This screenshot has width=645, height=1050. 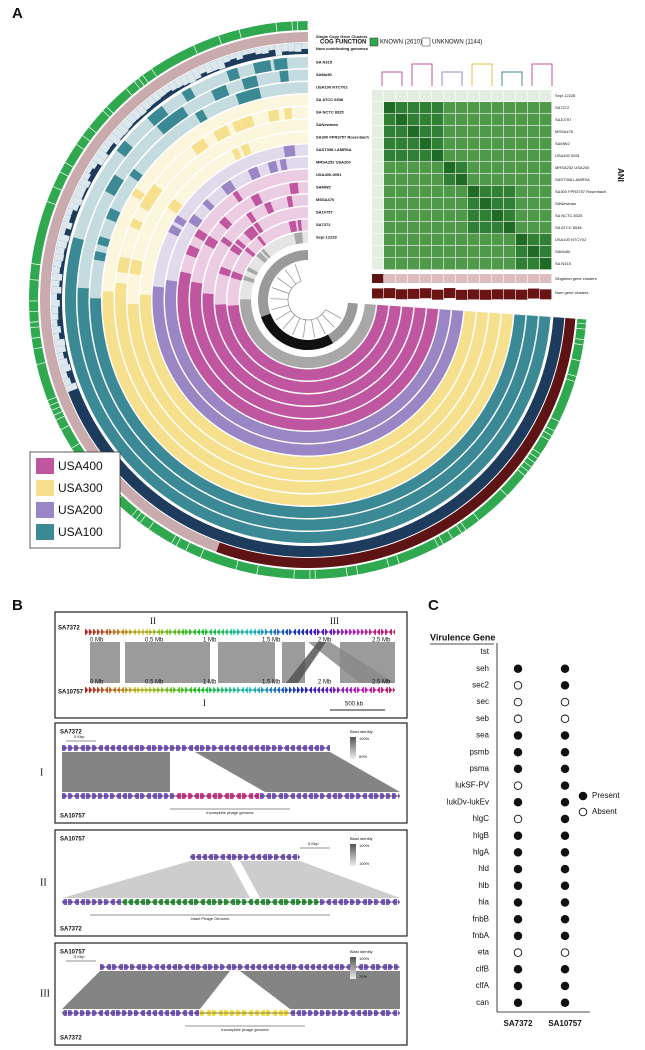 I want to click on gene-label: psma, so click(x=479, y=768).